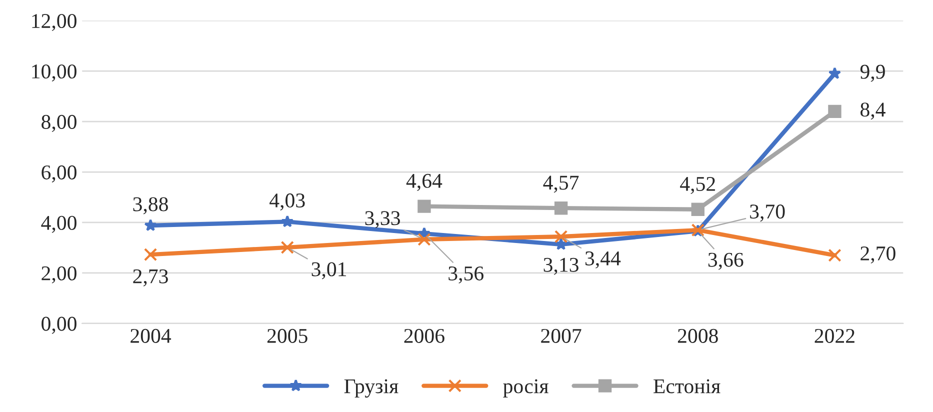 This screenshot has width=933, height=412. I want to click on x-tick-label: 2008, so click(698, 335).